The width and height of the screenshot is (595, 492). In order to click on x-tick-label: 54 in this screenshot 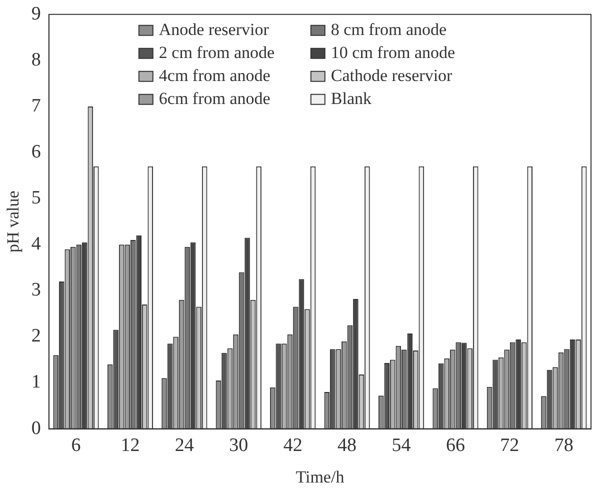, I will do `click(402, 445)`.